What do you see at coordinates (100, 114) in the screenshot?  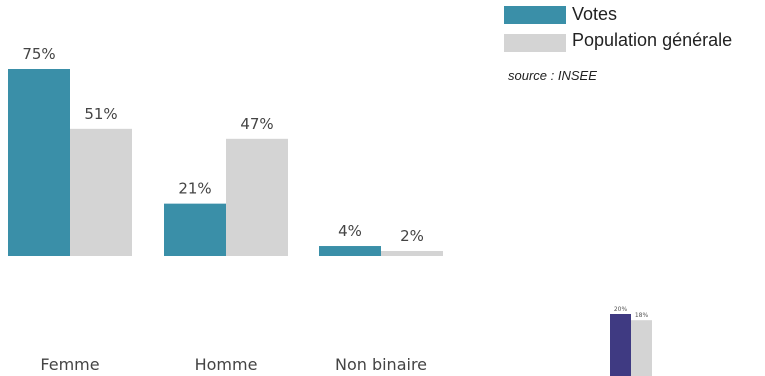 I see `data-label-population-g-n-rale-femme: 51%` at bounding box center [100, 114].